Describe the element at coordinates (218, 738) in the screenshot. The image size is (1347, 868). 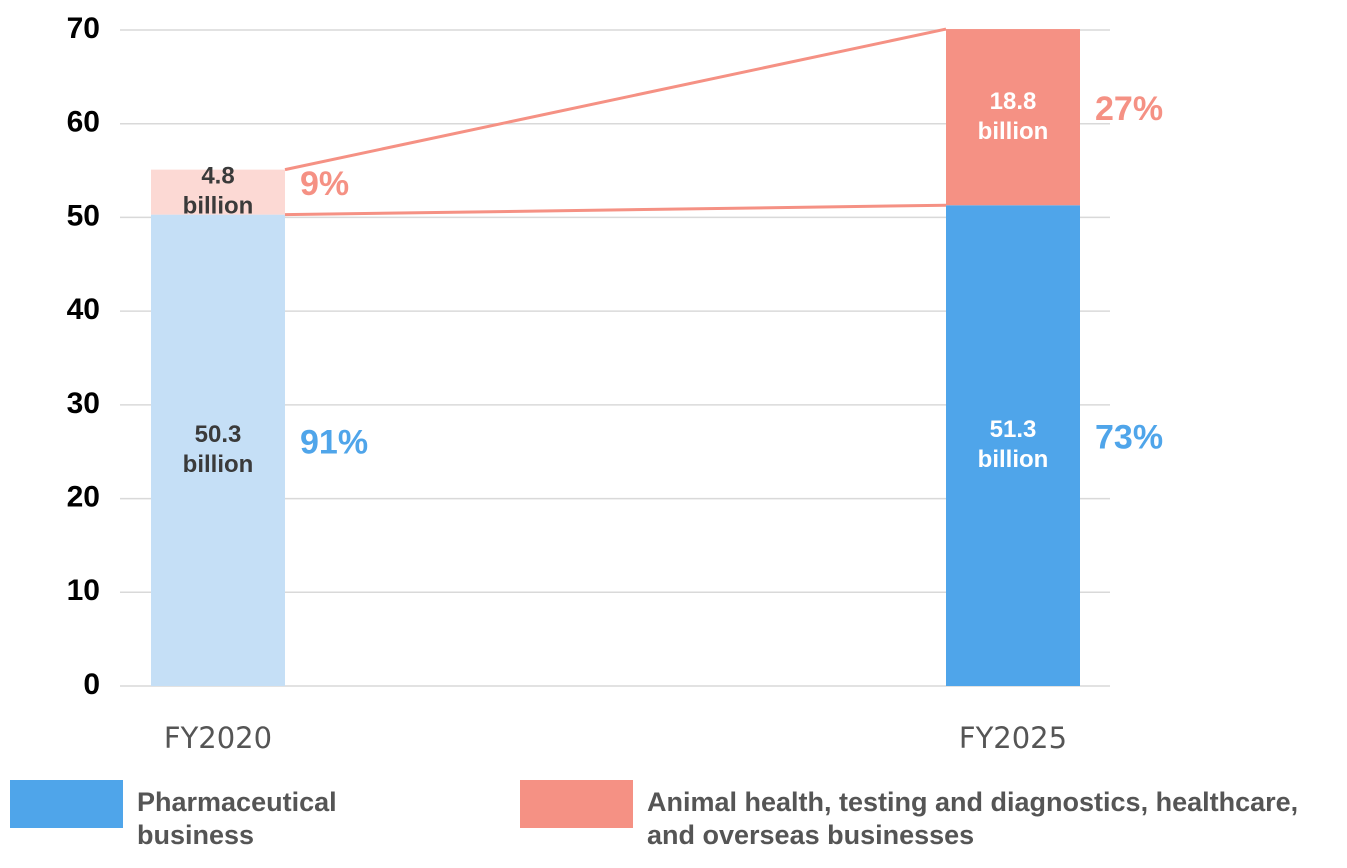
I see `x-tick-label: FY2020` at that location.